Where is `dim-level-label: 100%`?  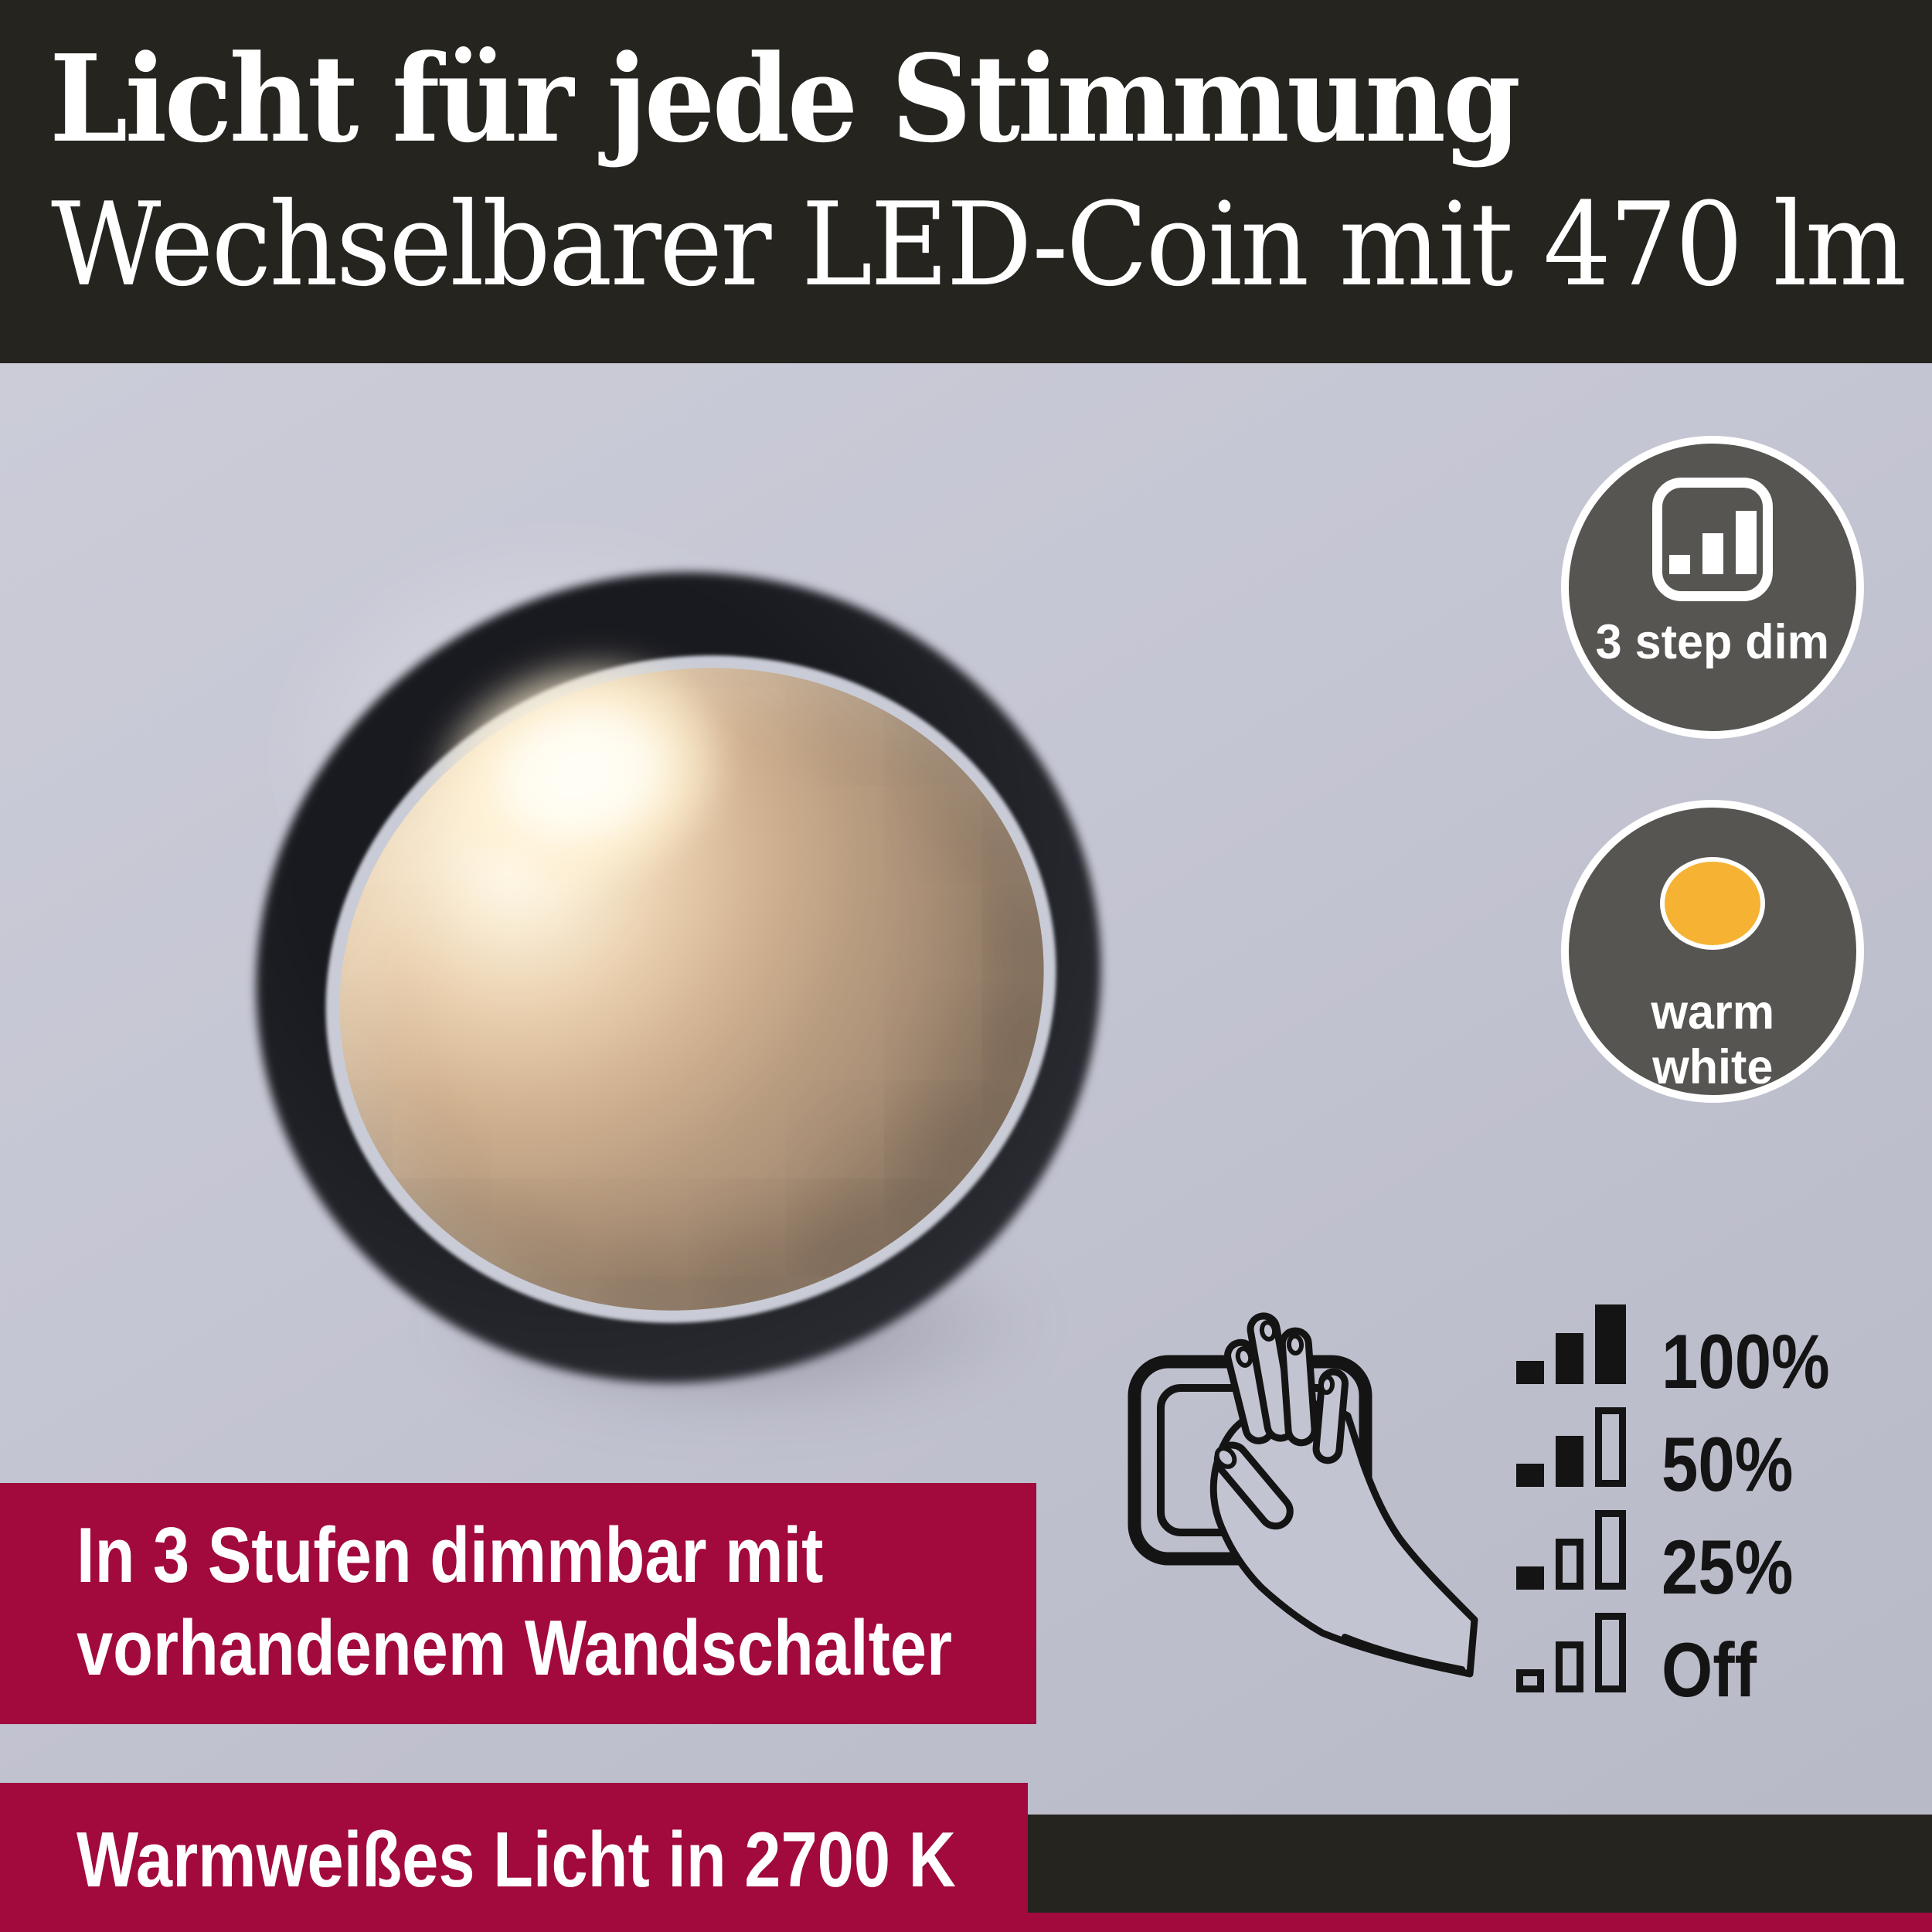
dim-level-label: 100% is located at coordinates (1746, 1361).